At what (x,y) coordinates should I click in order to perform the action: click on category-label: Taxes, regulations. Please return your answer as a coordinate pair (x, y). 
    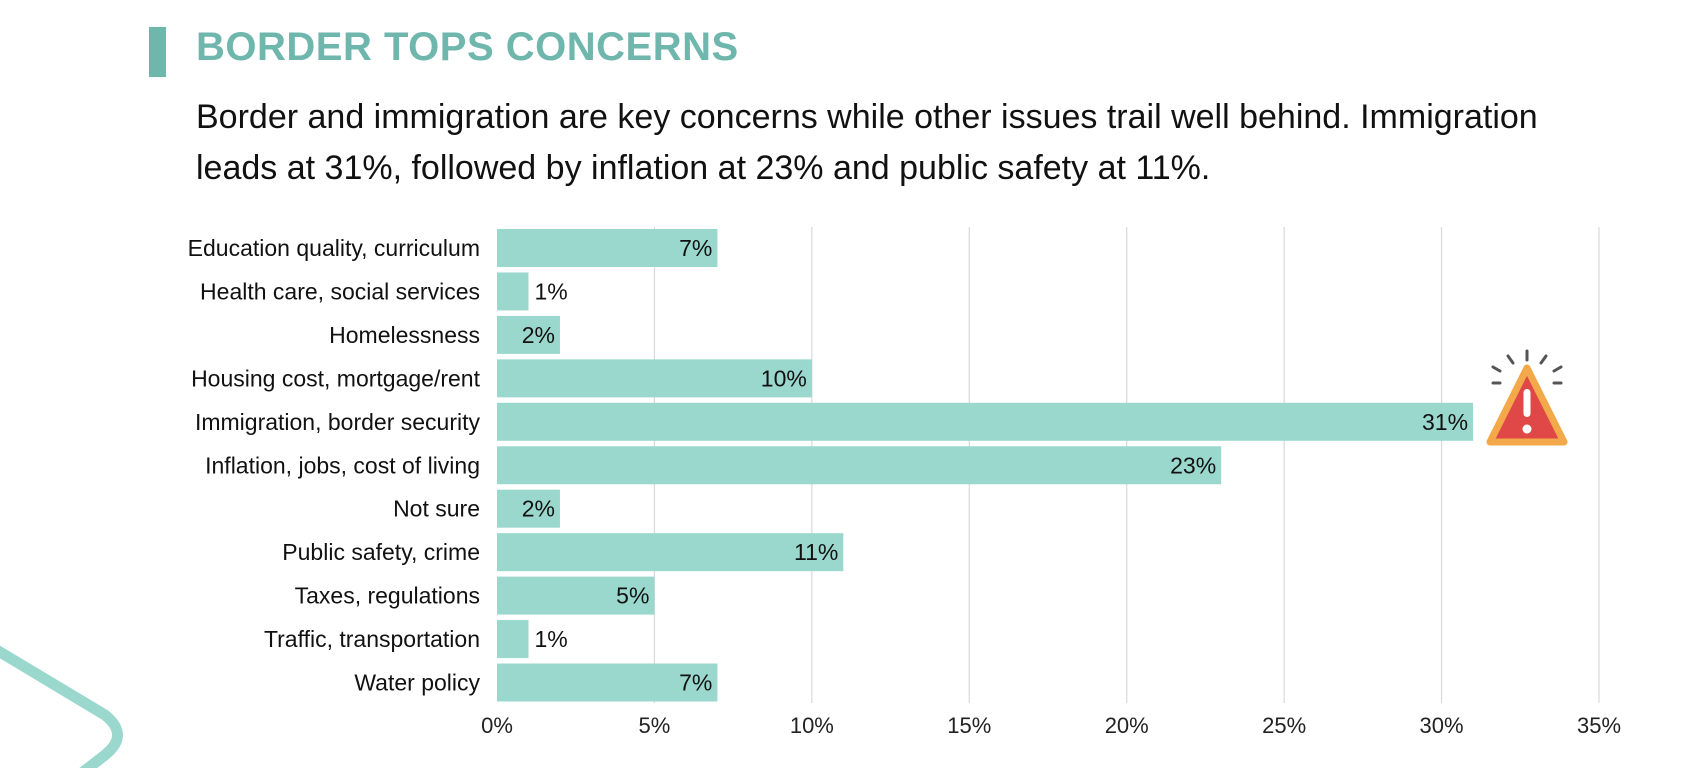
    Looking at the image, I should click on (387, 596).